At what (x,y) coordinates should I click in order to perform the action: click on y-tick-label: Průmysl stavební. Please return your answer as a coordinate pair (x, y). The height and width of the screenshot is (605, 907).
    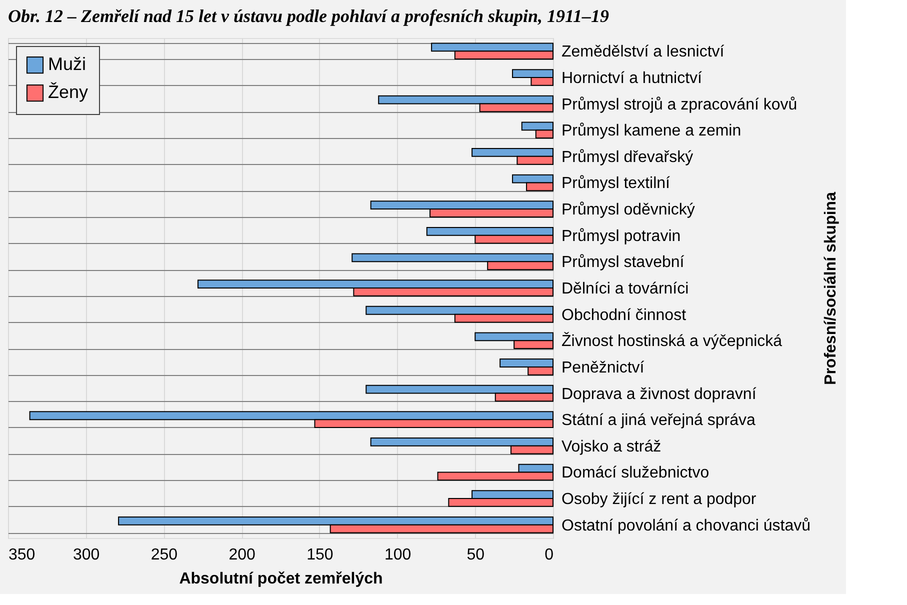
    Looking at the image, I should click on (623, 263).